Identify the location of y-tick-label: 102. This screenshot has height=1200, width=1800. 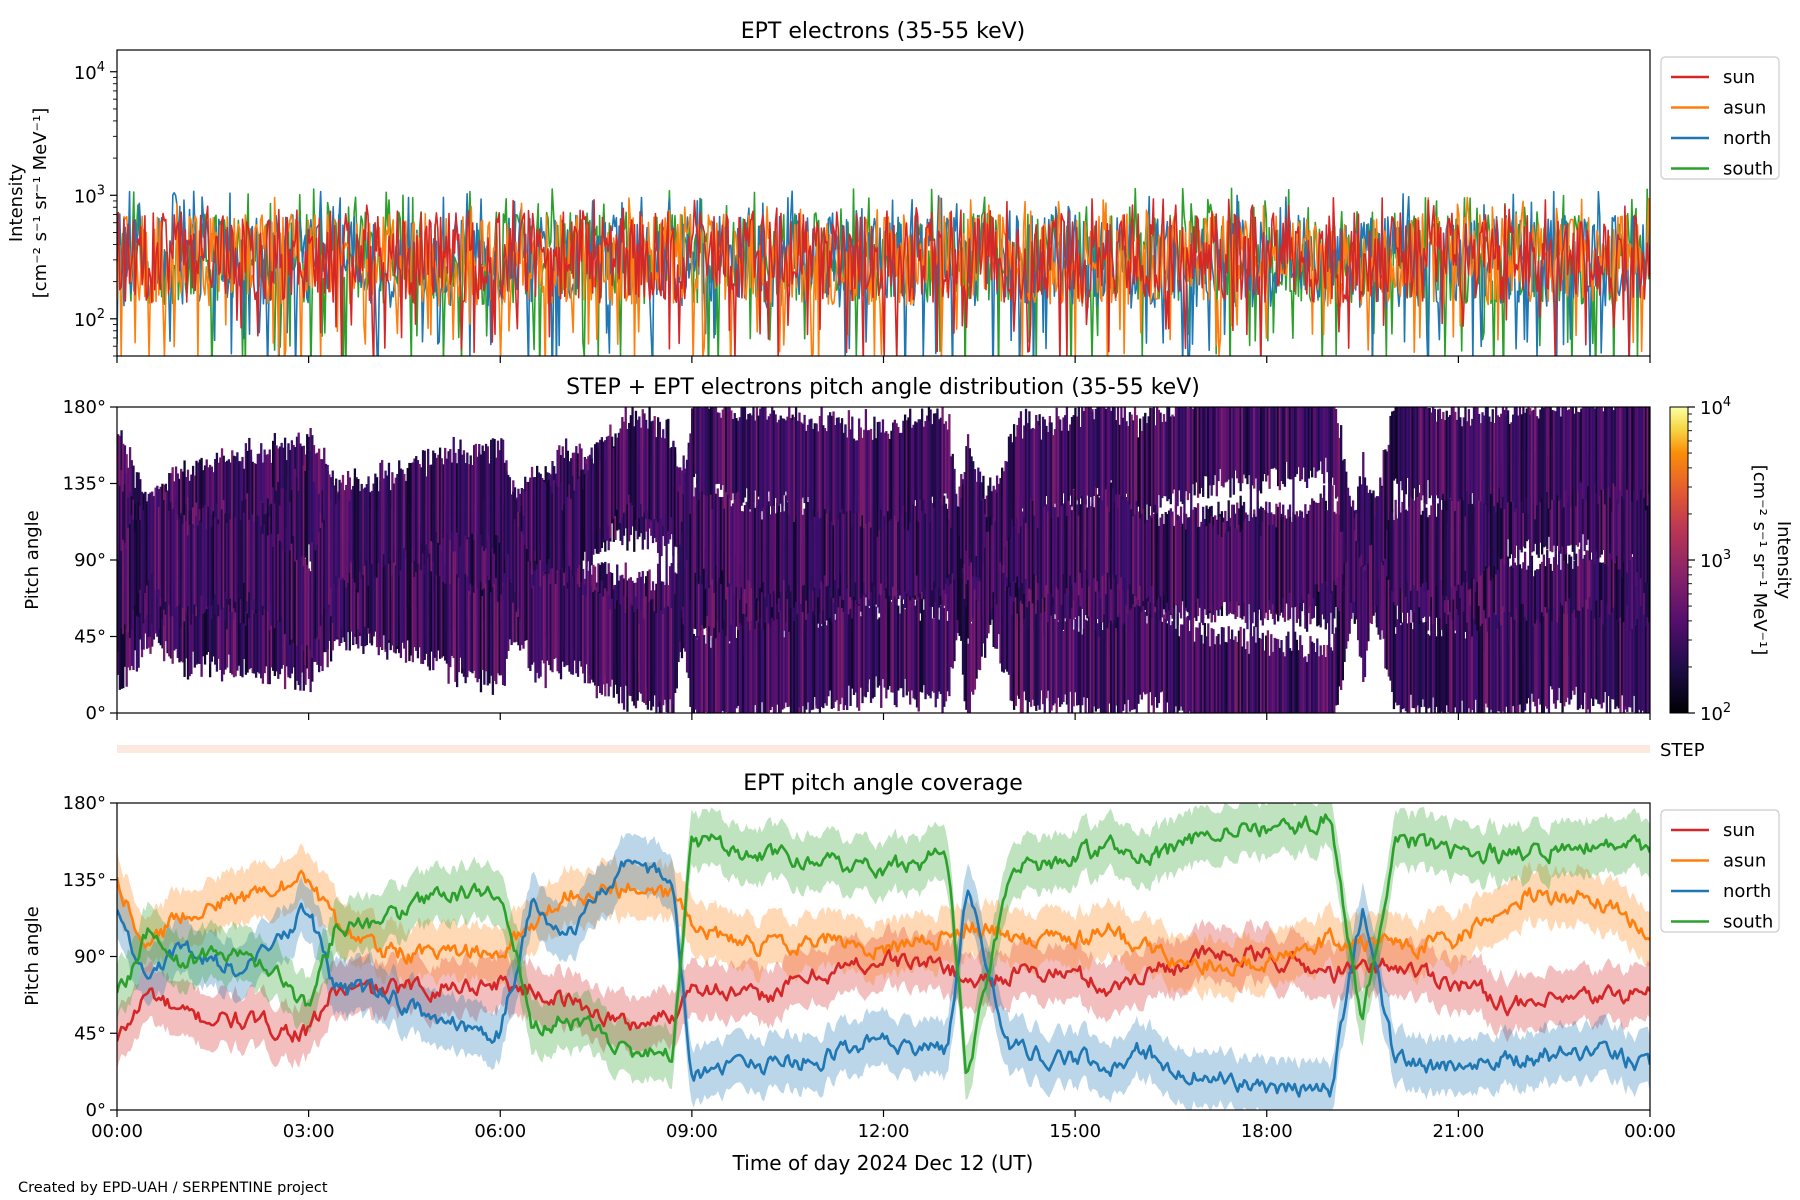
(89, 319).